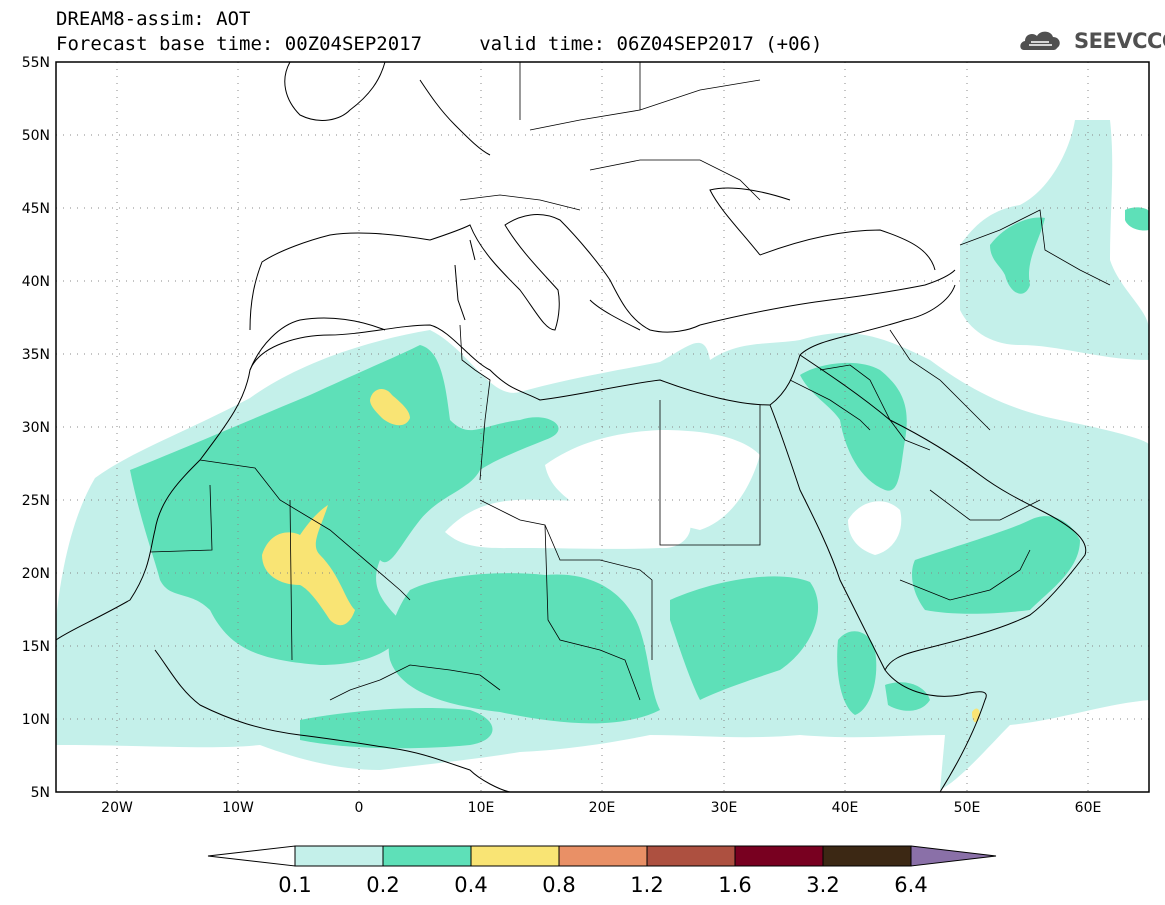 Image resolution: width=1165 pixels, height=905 pixels. Describe the element at coordinates (822, 885) in the screenshot. I see `colorbar-label: 3.2` at that location.